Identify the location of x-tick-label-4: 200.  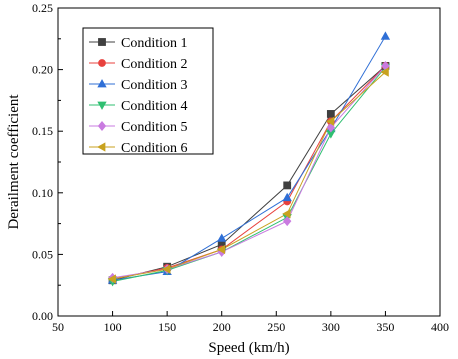
(222, 327).